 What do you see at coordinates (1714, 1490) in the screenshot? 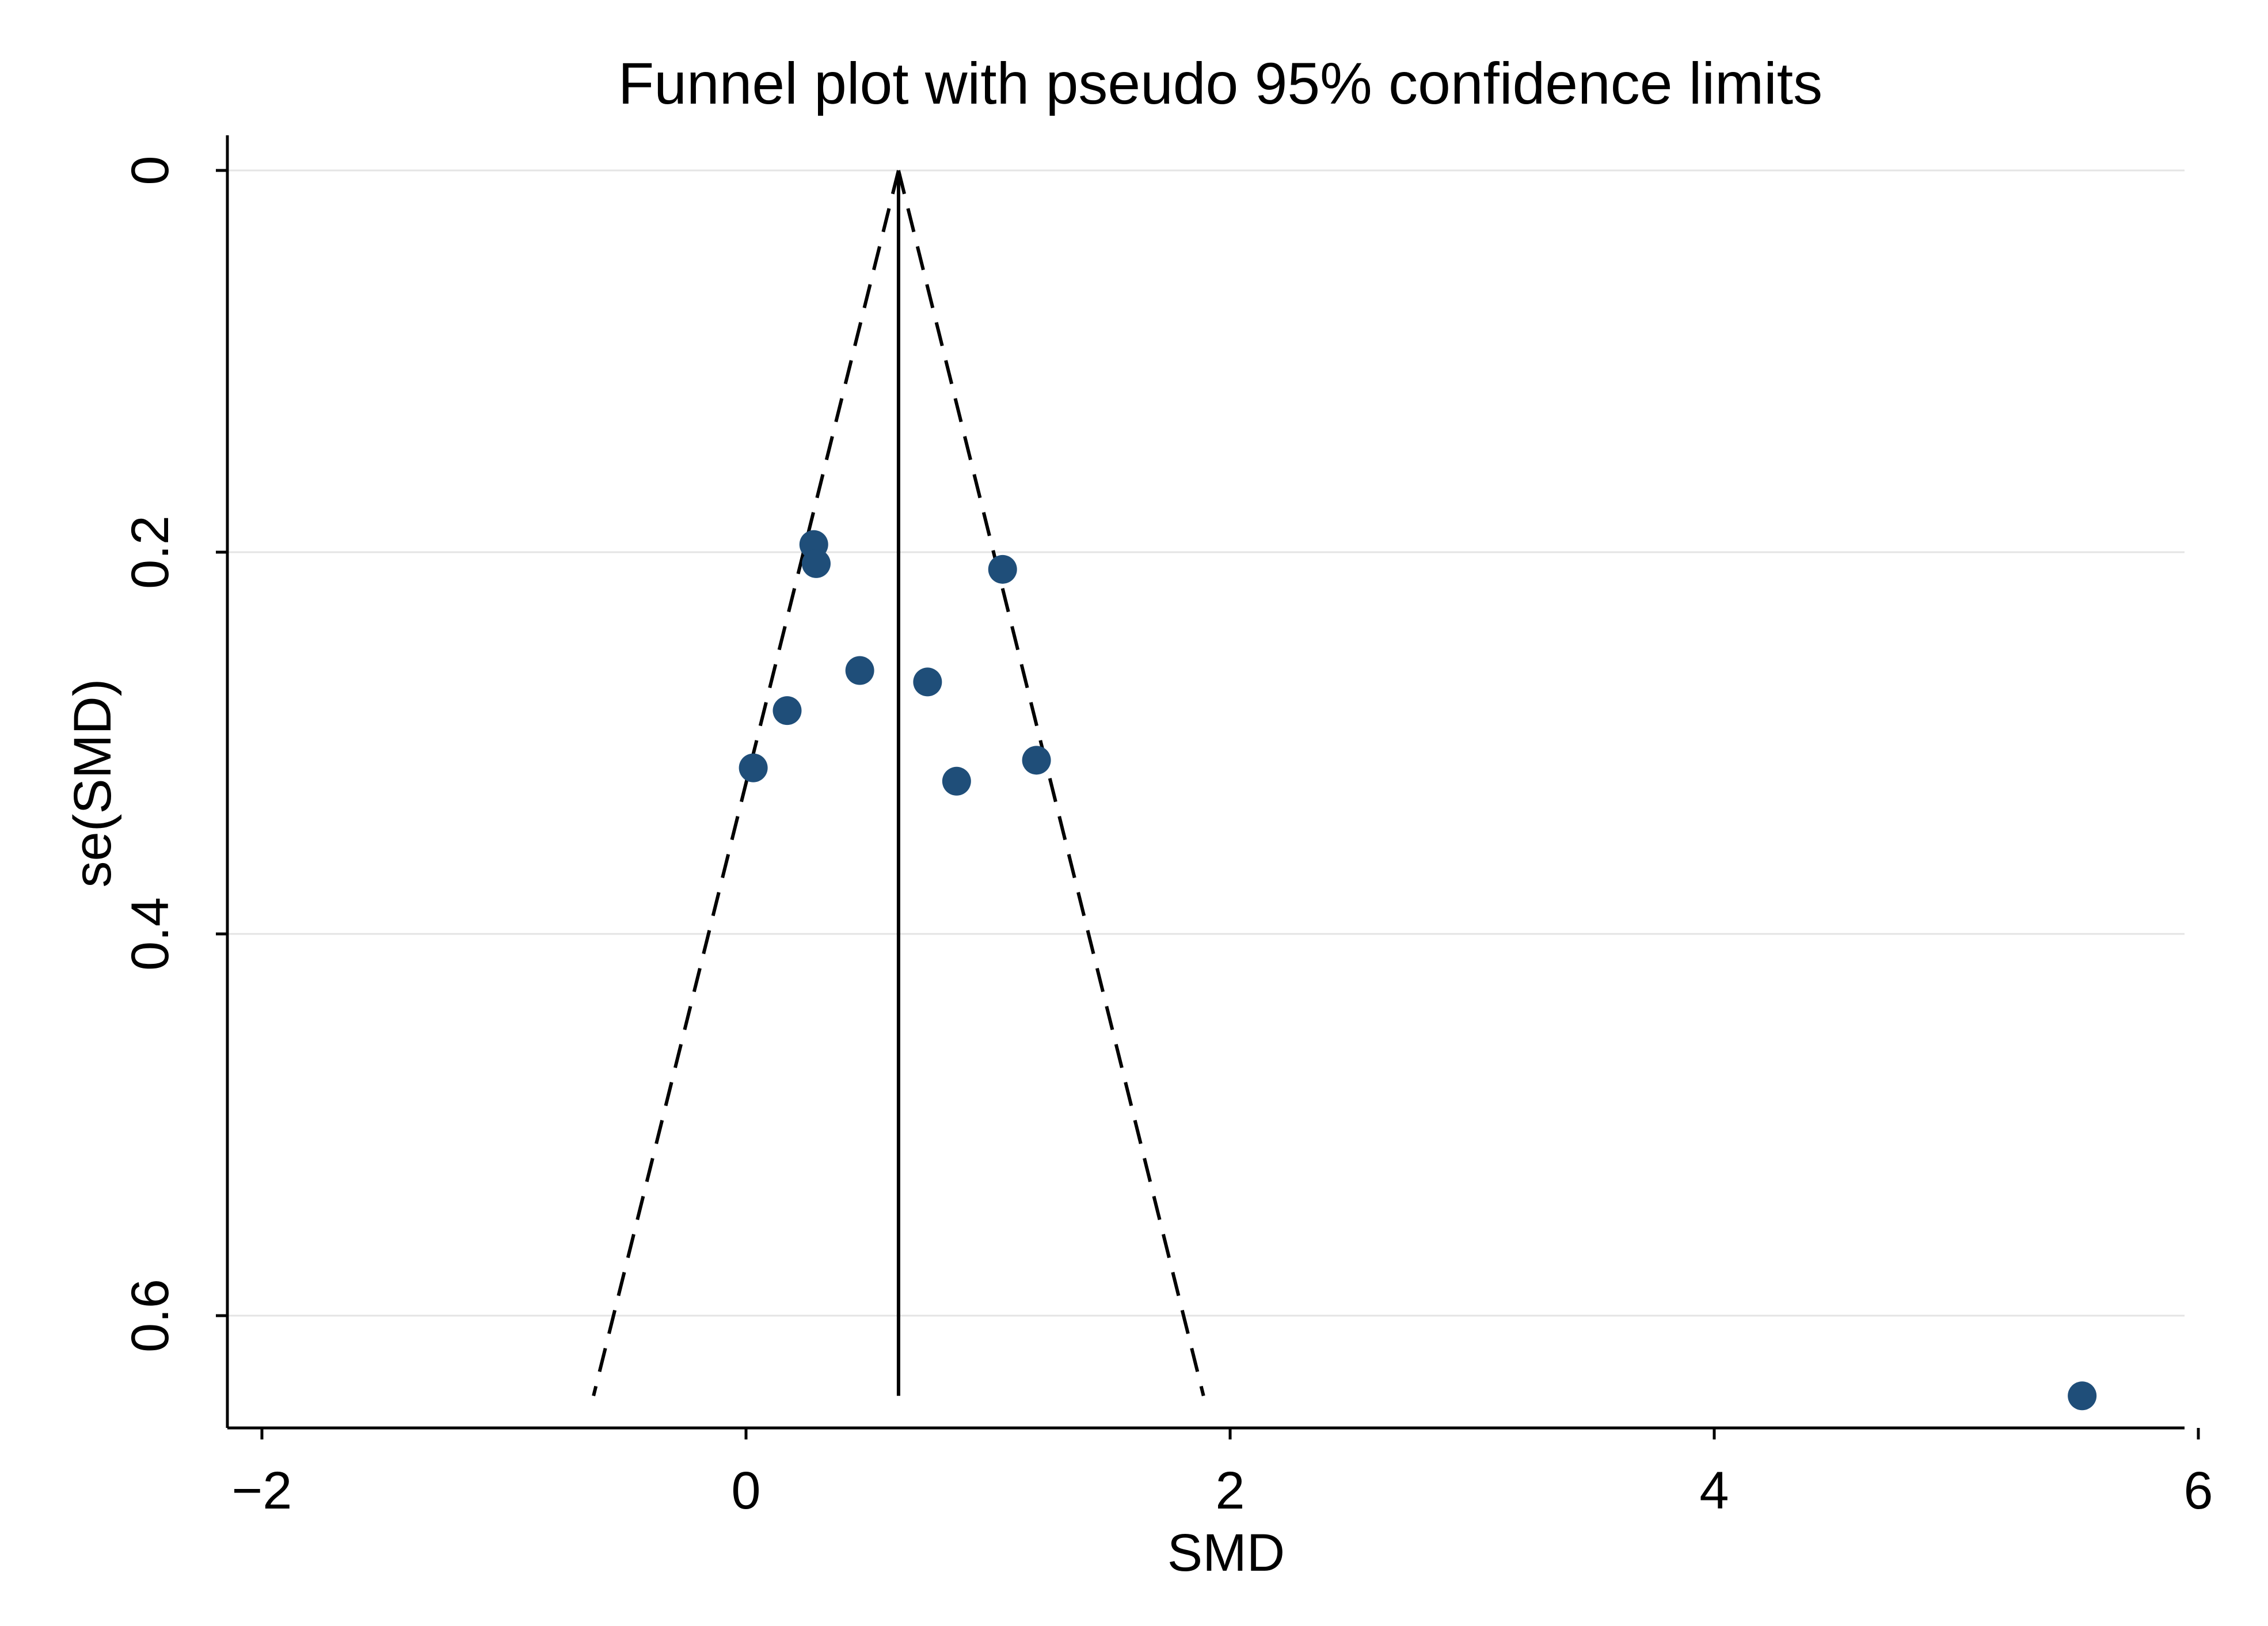
I see `x-tick-label: 4` at bounding box center [1714, 1490].